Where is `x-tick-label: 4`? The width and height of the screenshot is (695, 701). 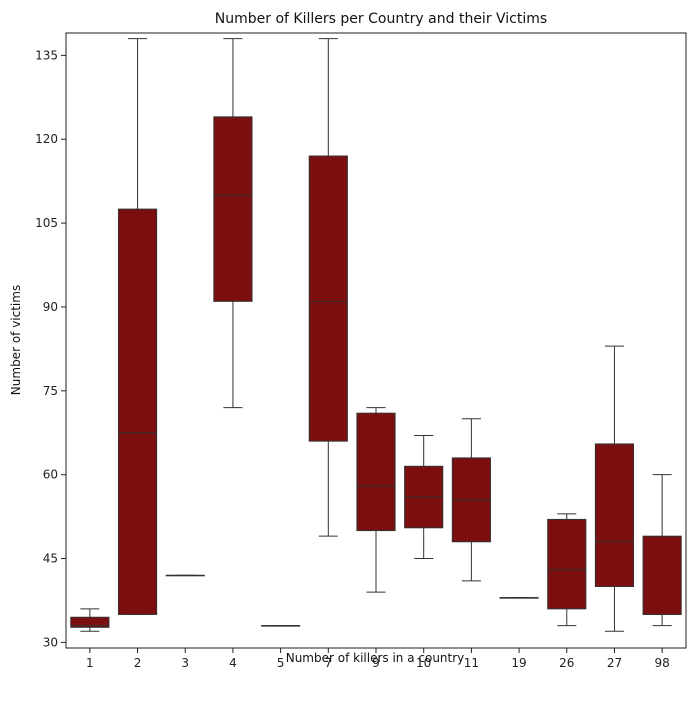 x-tick-label: 4 is located at coordinates (233, 663).